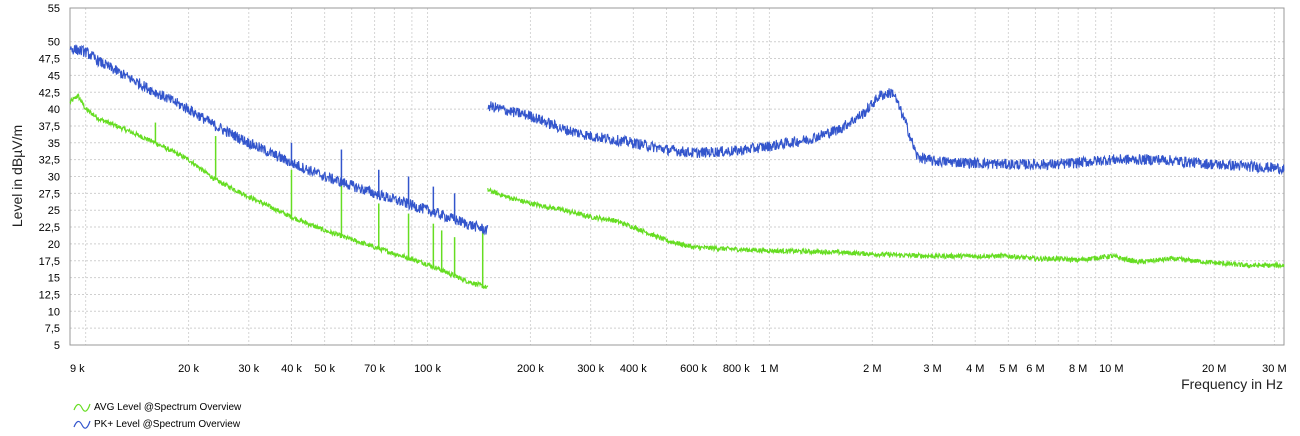 The height and width of the screenshot is (436, 1300). I want to click on x-tick-label: 800 k, so click(736, 369).